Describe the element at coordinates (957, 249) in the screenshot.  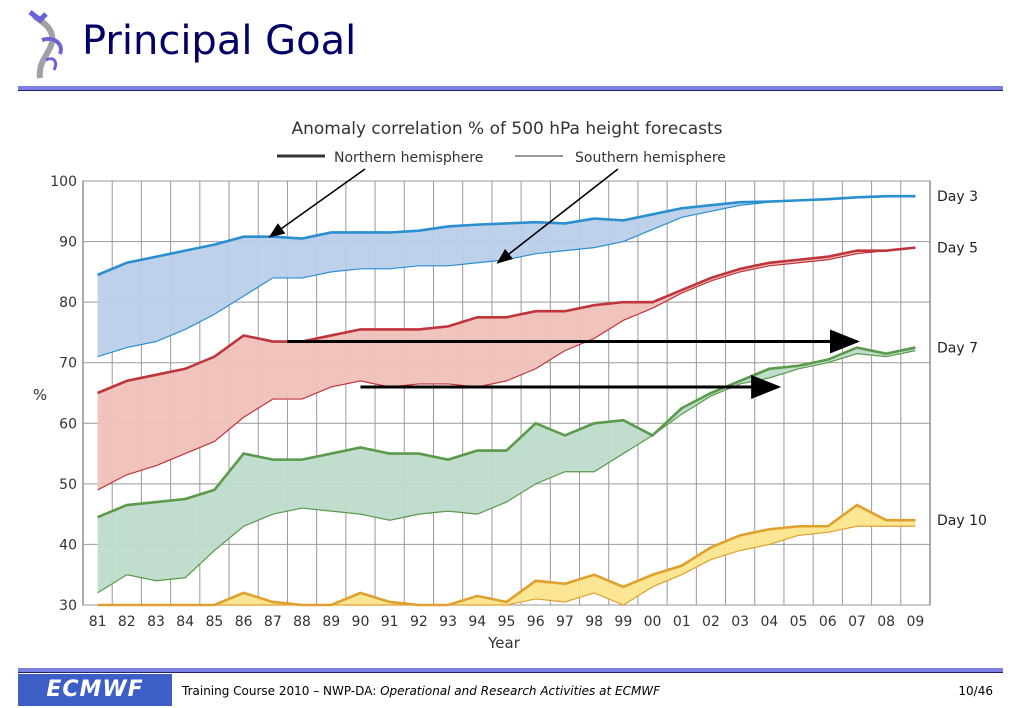
I see `series-label: Day 5` at that location.